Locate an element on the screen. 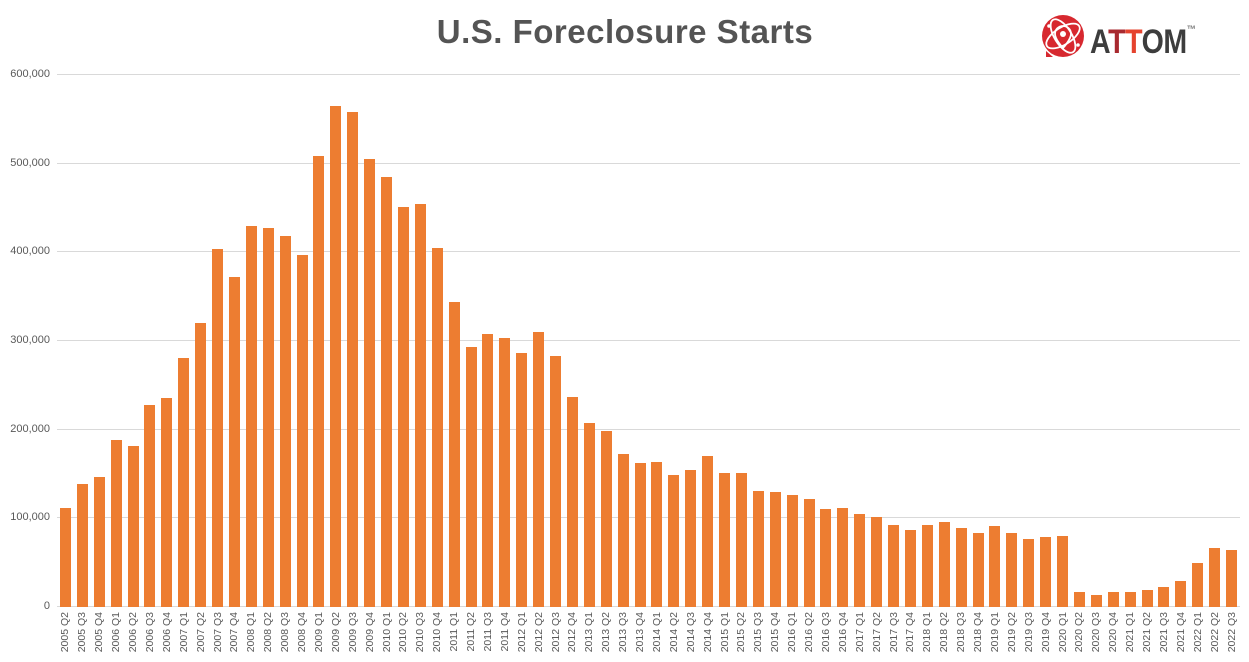 The width and height of the screenshot is (1249, 662). bar-2015-Q3 is located at coordinates (758, 548).